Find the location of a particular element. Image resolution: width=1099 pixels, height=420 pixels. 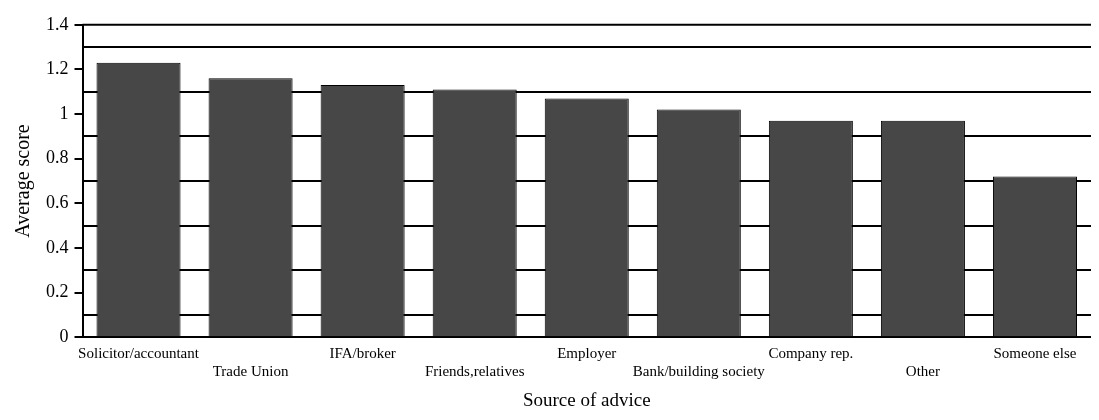

y-tick-label: 0.6 is located at coordinates (57, 202).